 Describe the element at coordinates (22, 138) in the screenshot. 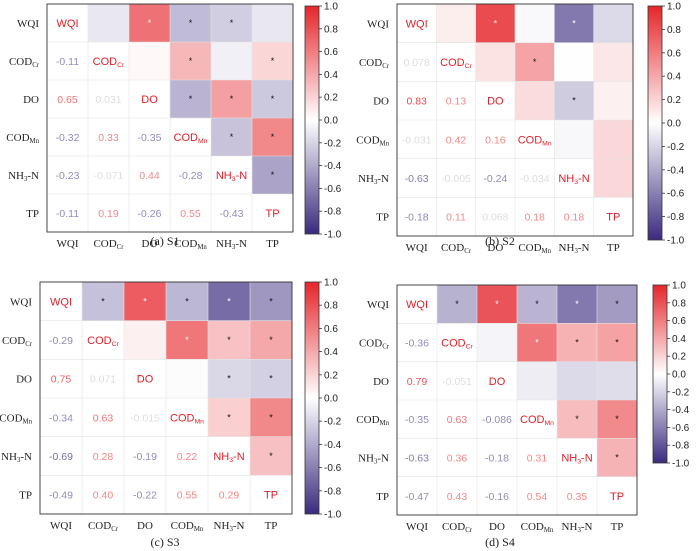

I see `y-tick-label: CODMn` at that location.